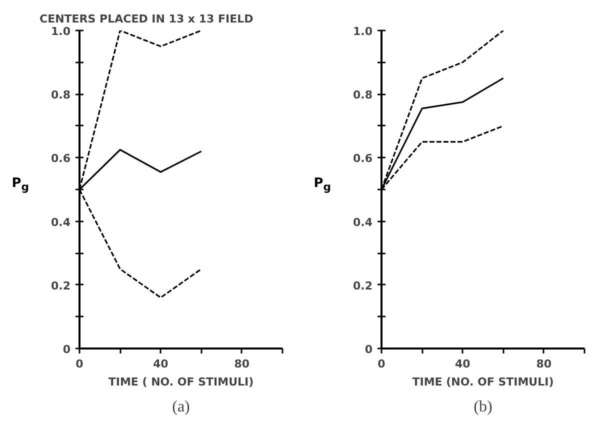 The height and width of the screenshot is (424, 603). What do you see at coordinates (181, 382) in the screenshot?
I see `x-axis-title: TIME ( NO. OF STIMULI)` at bounding box center [181, 382].